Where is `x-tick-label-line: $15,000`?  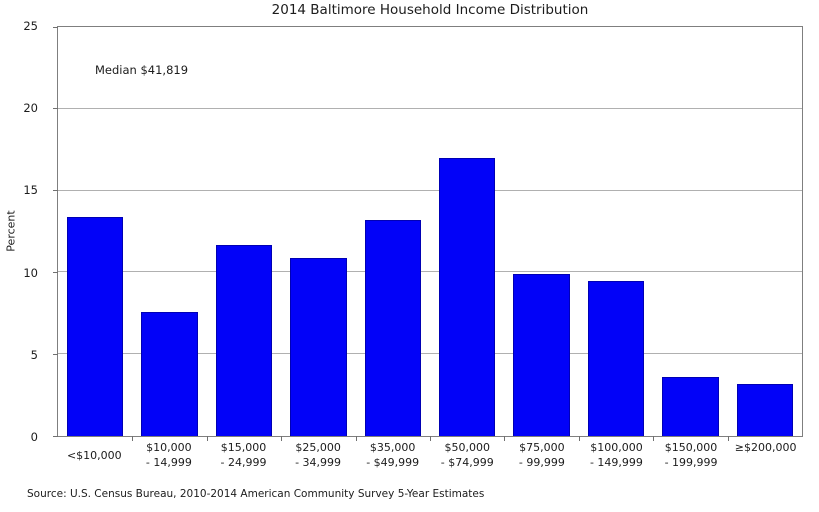
x-tick-label-line: $15,000 is located at coordinates (243, 447).